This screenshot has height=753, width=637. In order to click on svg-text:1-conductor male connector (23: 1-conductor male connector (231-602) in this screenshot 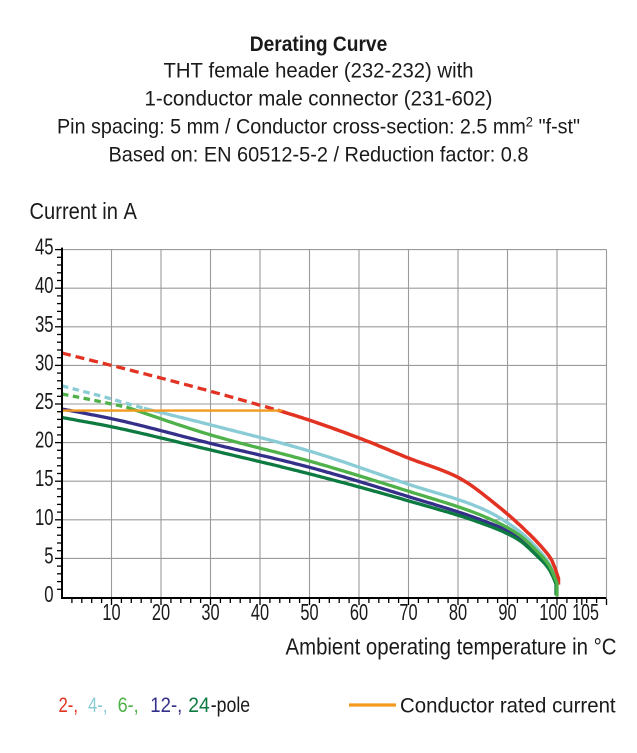, I will do `click(319, 99)`.